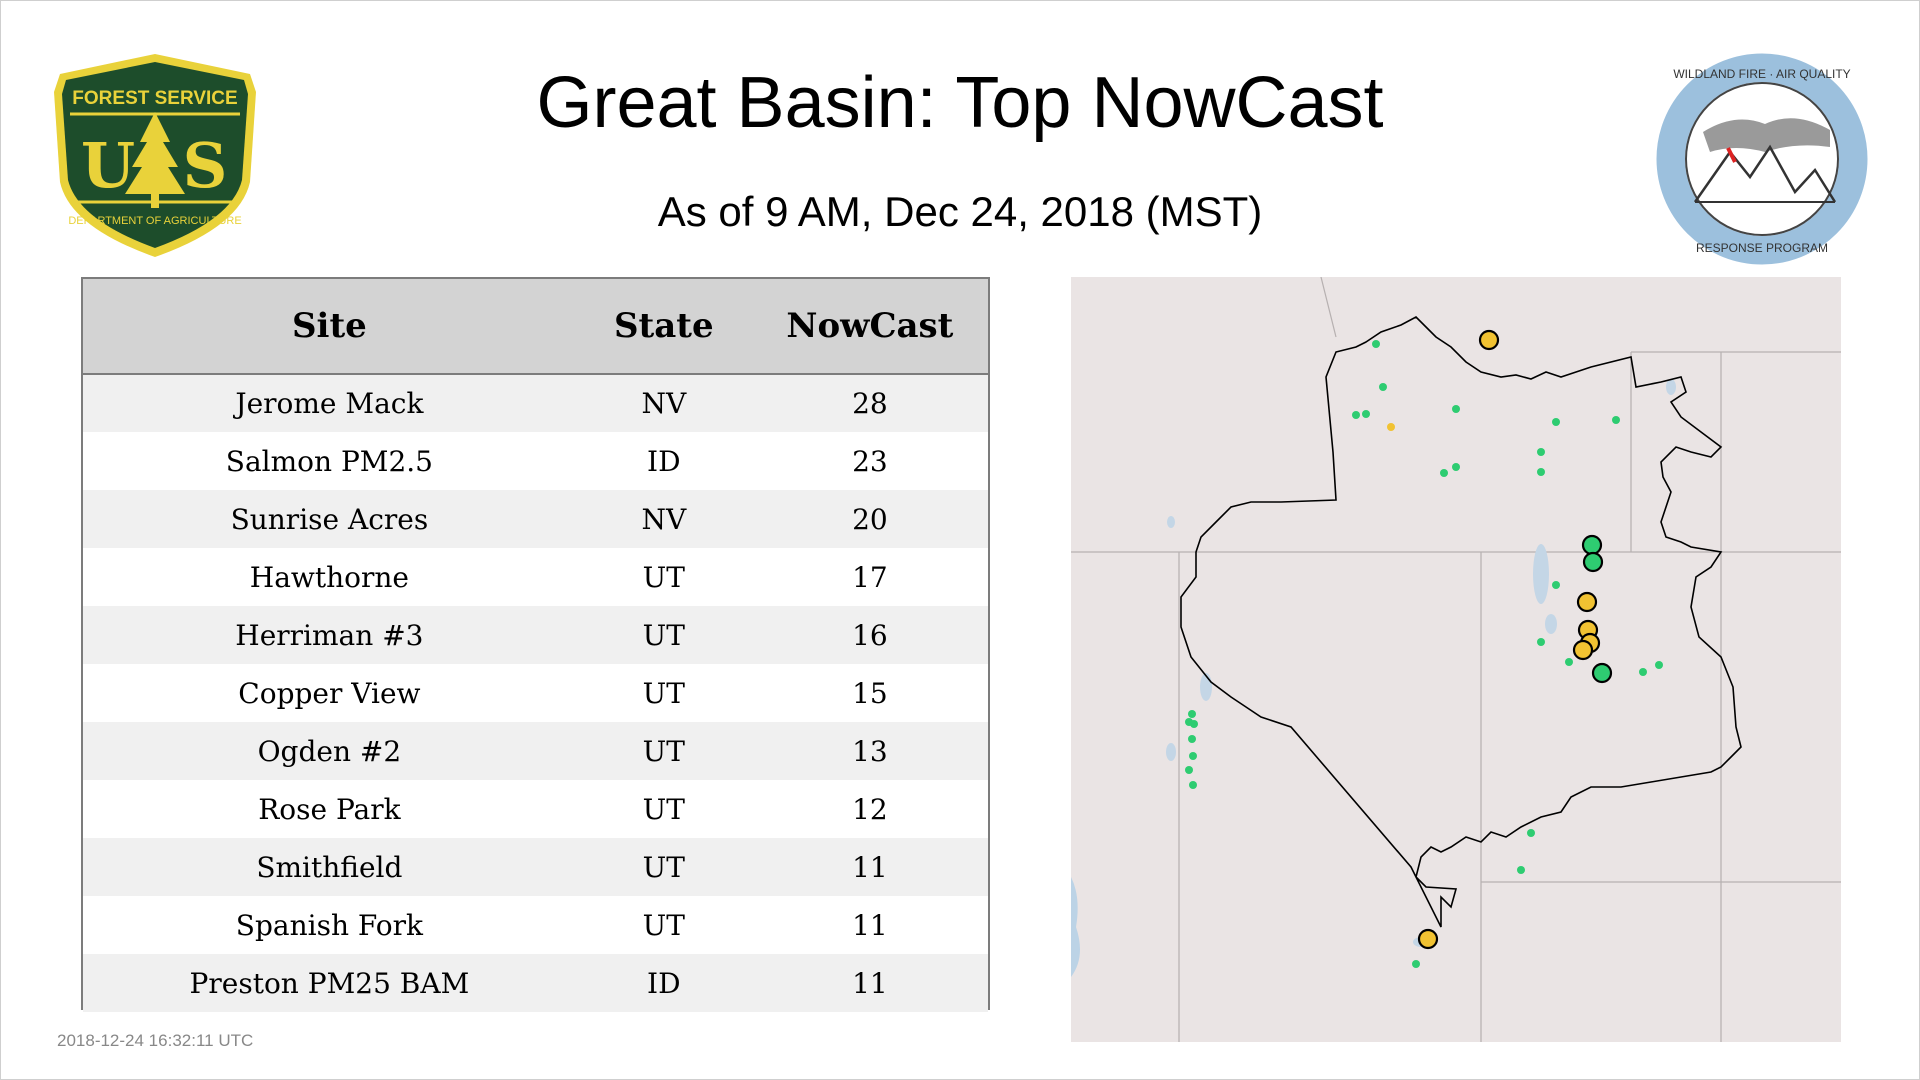  I want to click on table-row: Jerome Mack NV 28, so click(535, 403).